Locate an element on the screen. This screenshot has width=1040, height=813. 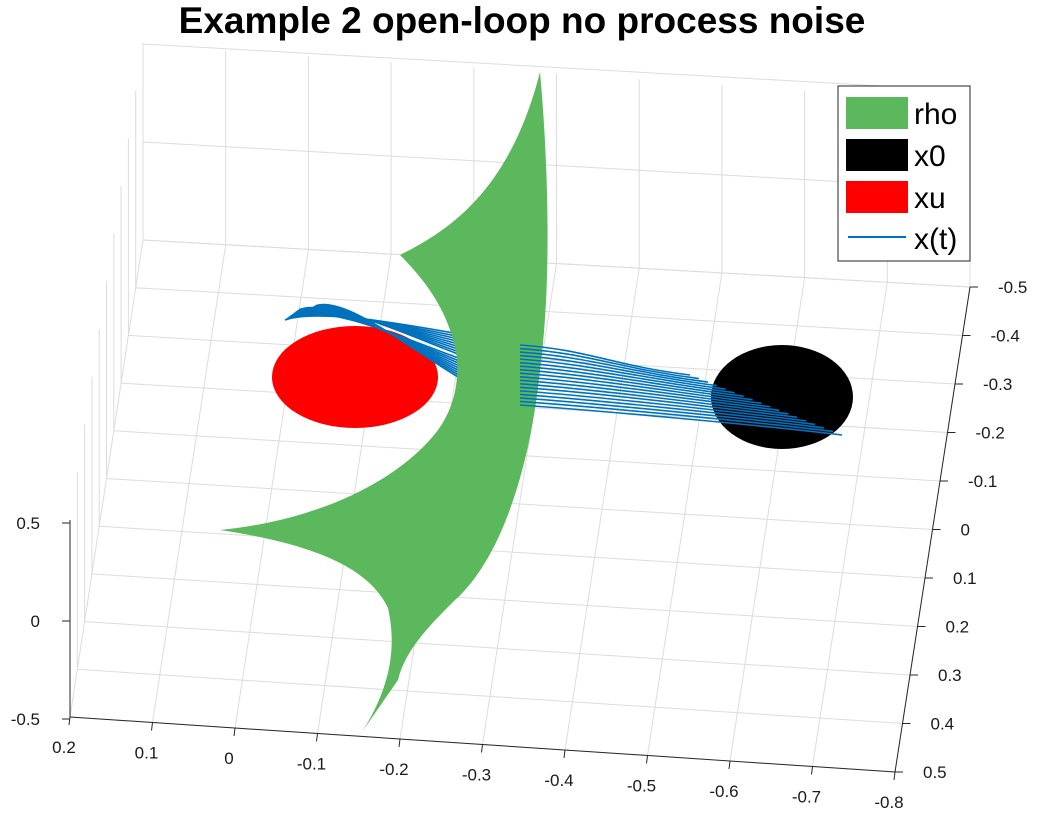
legend-swatch-rho is located at coordinates (877, 113).